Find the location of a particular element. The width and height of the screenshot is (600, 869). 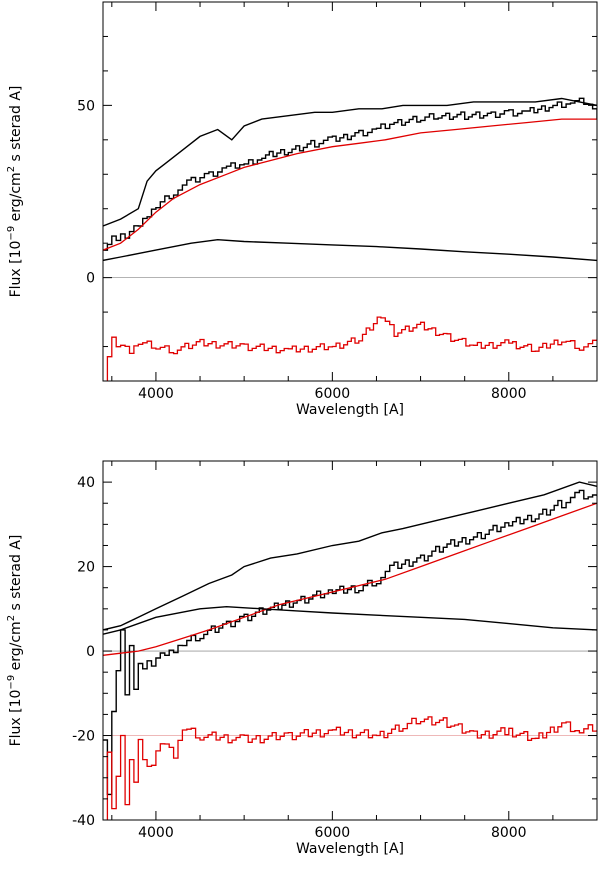

y-tick-label: -20 is located at coordinates (83, 737).